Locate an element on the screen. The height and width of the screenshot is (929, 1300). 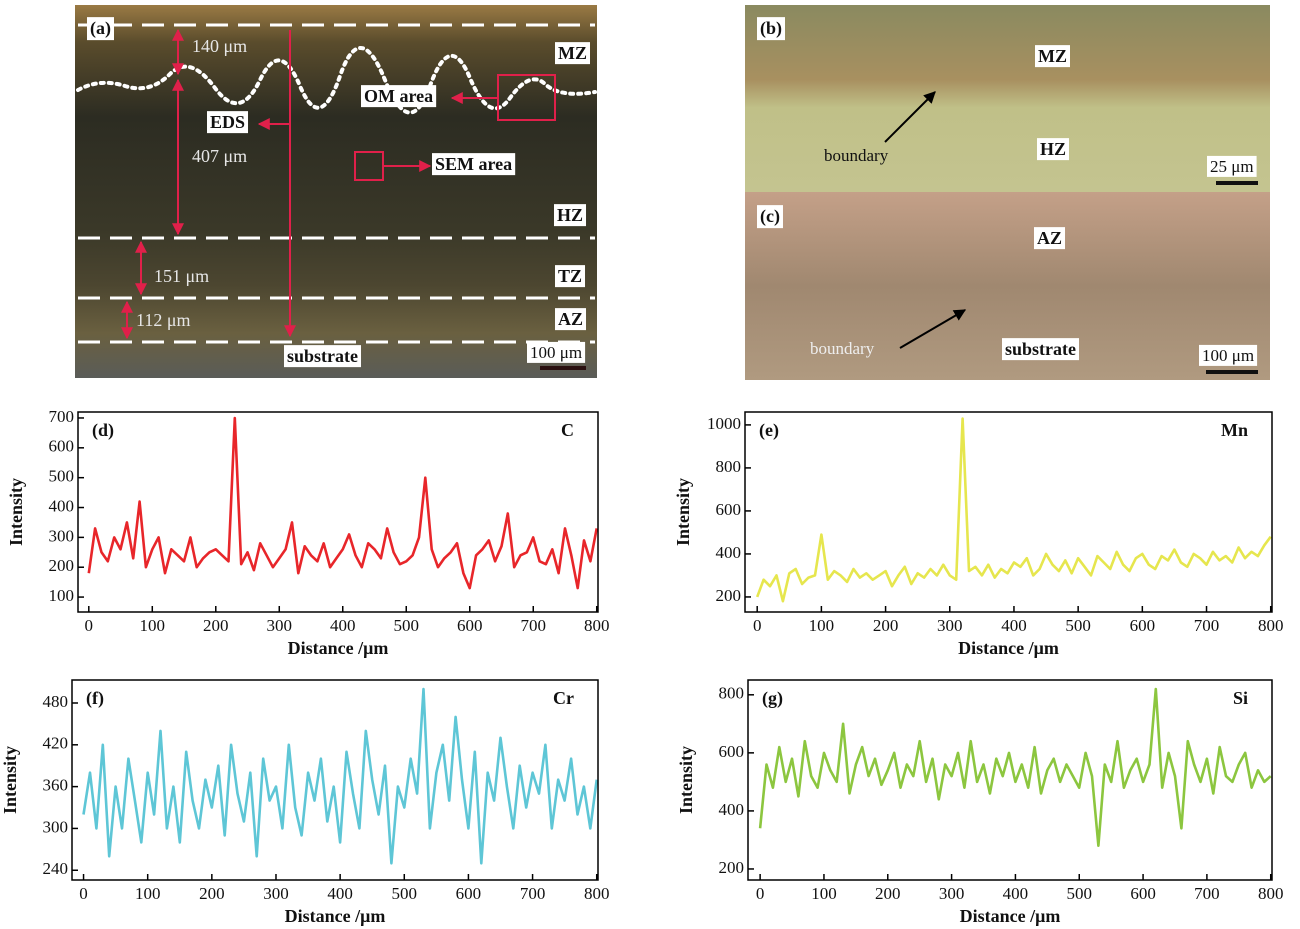
panel-label: (f) is located at coordinates (95, 698).